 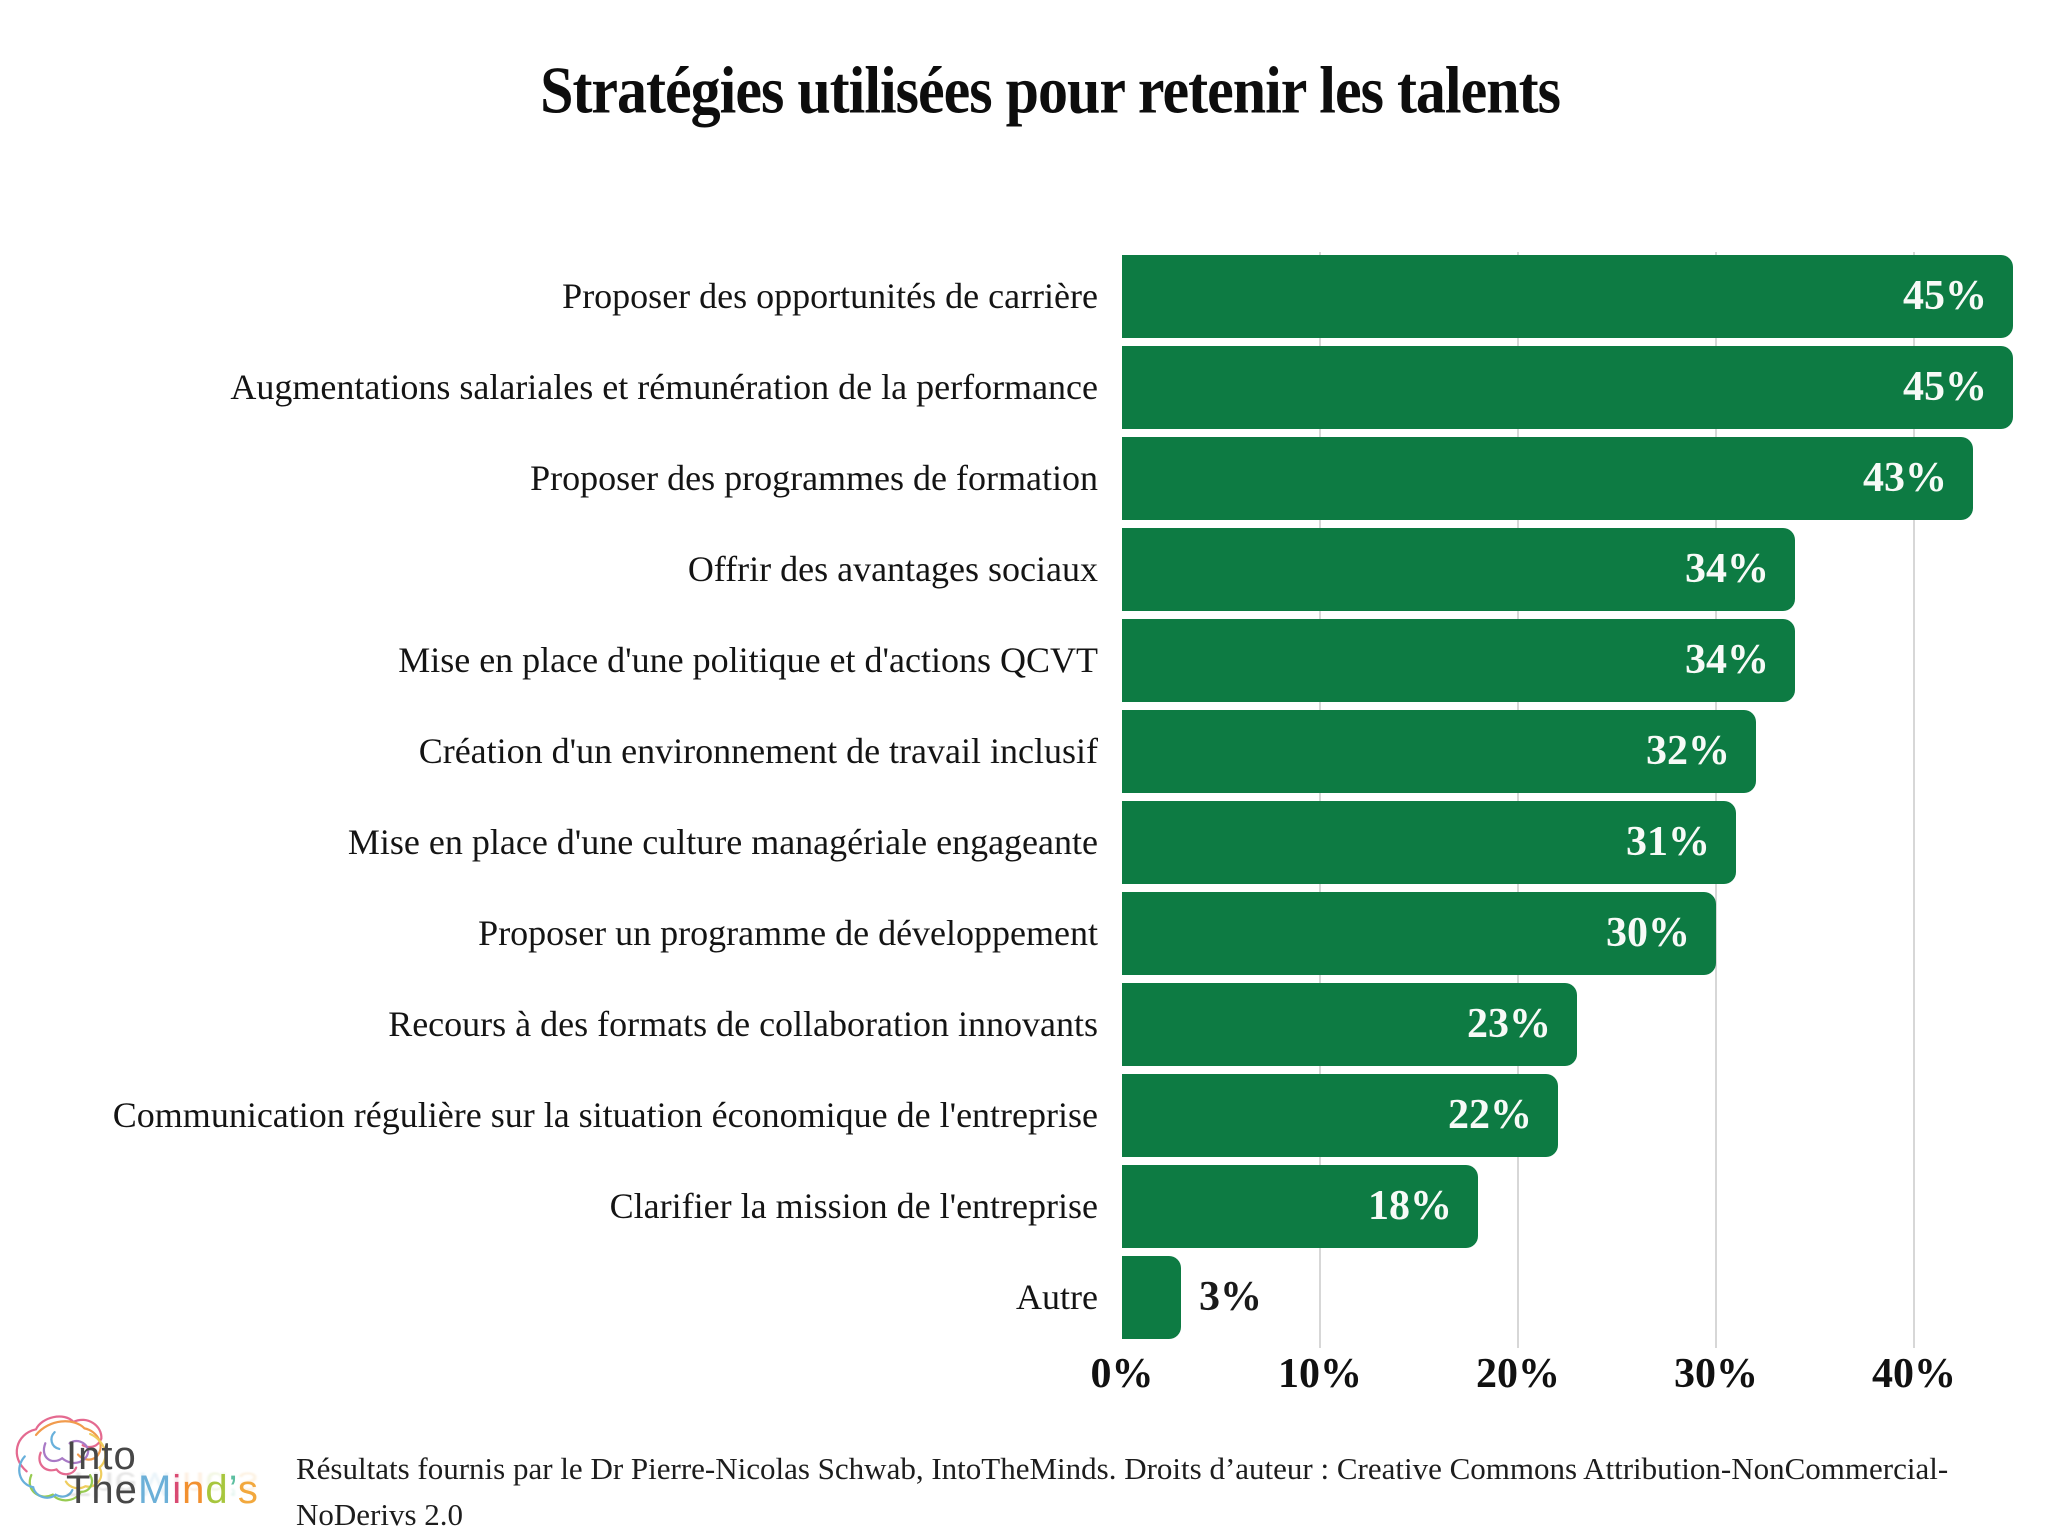 I want to click on x-tick-label: 40%, so click(x=1914, y=1374).